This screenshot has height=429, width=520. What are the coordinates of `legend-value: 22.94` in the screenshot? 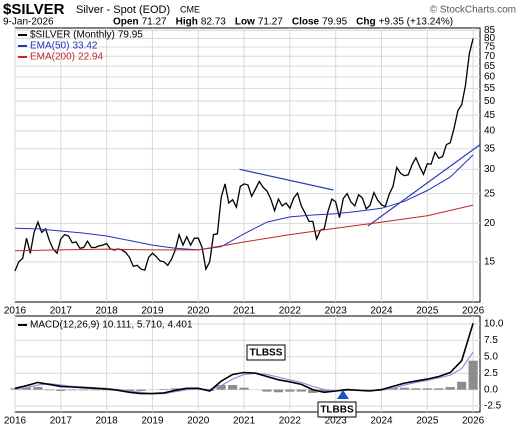 It's located at (90, 57).